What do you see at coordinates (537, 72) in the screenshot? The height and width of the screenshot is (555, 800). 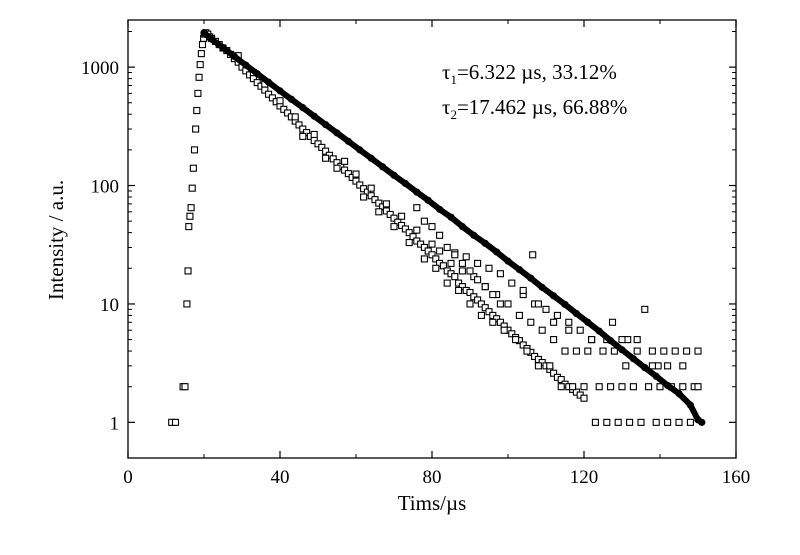 I see `tau-value: =6.322 µs, 33.12%` at bounding box center [537, 72].